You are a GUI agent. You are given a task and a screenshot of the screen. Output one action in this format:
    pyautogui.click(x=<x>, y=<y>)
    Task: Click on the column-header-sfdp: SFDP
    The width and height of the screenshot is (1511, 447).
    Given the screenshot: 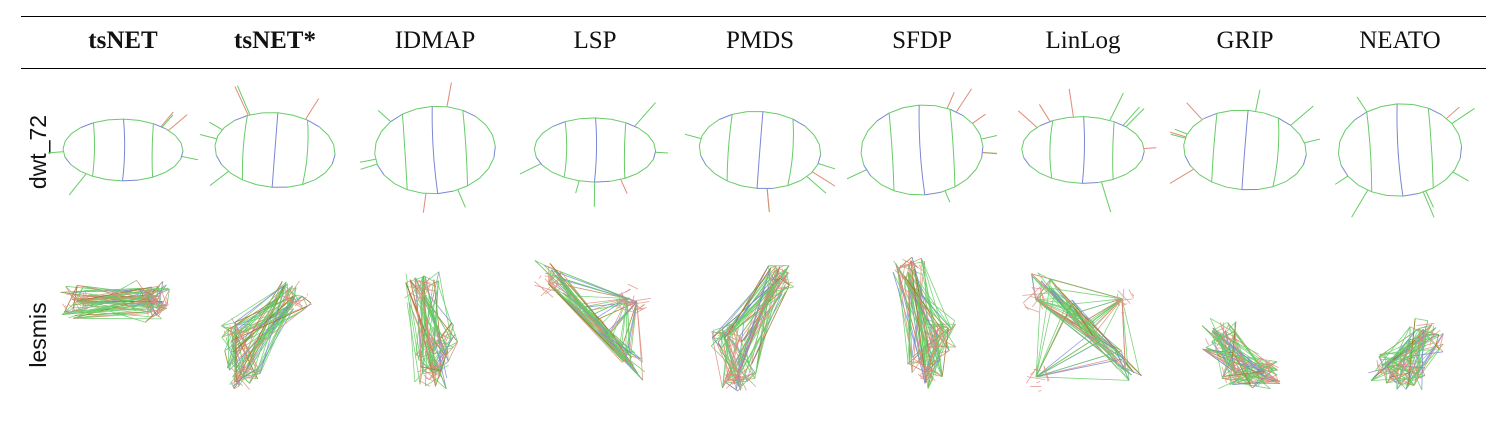 What is the action you would take?
    pyautogui.click(x=922, y=40)
    